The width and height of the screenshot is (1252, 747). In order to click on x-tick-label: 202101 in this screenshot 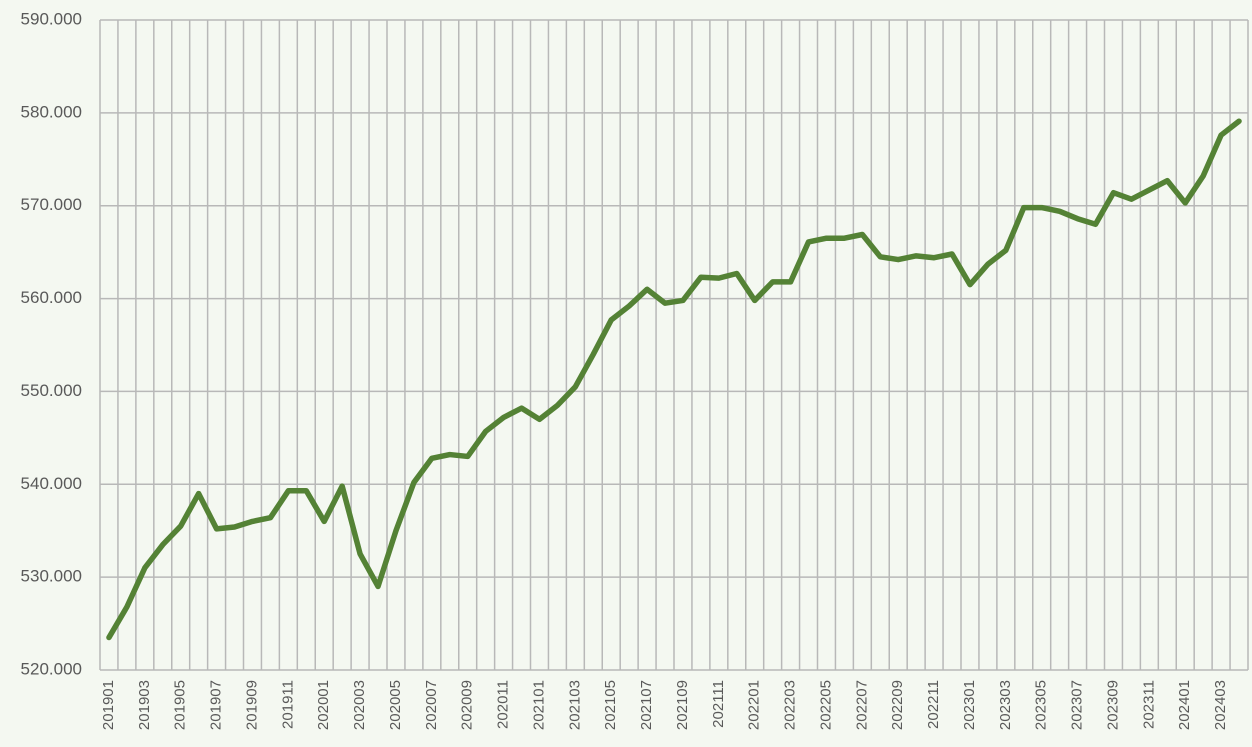, I will do `click(538, 705)`.